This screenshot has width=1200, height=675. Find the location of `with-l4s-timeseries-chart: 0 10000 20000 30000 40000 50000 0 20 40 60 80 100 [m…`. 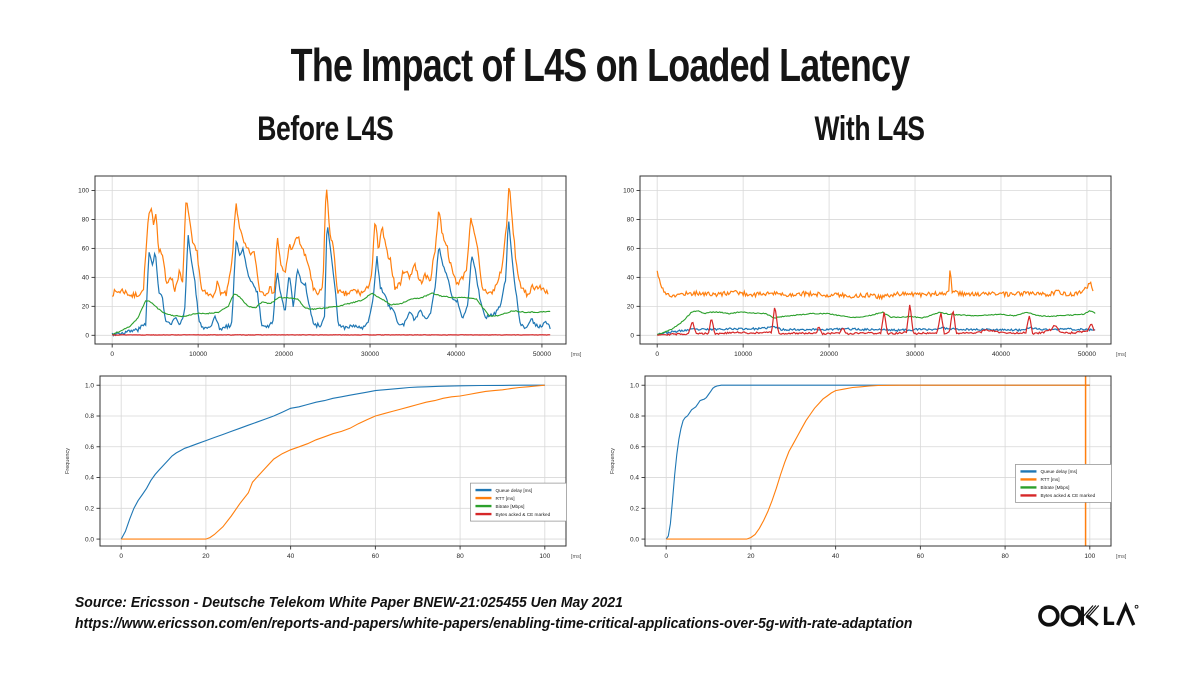

with-l4s-timeseries-chart: 0 10000 20000 30000 40000 50000 0 20 40 60 80 100 [m… is located at coordinates (870, 268).